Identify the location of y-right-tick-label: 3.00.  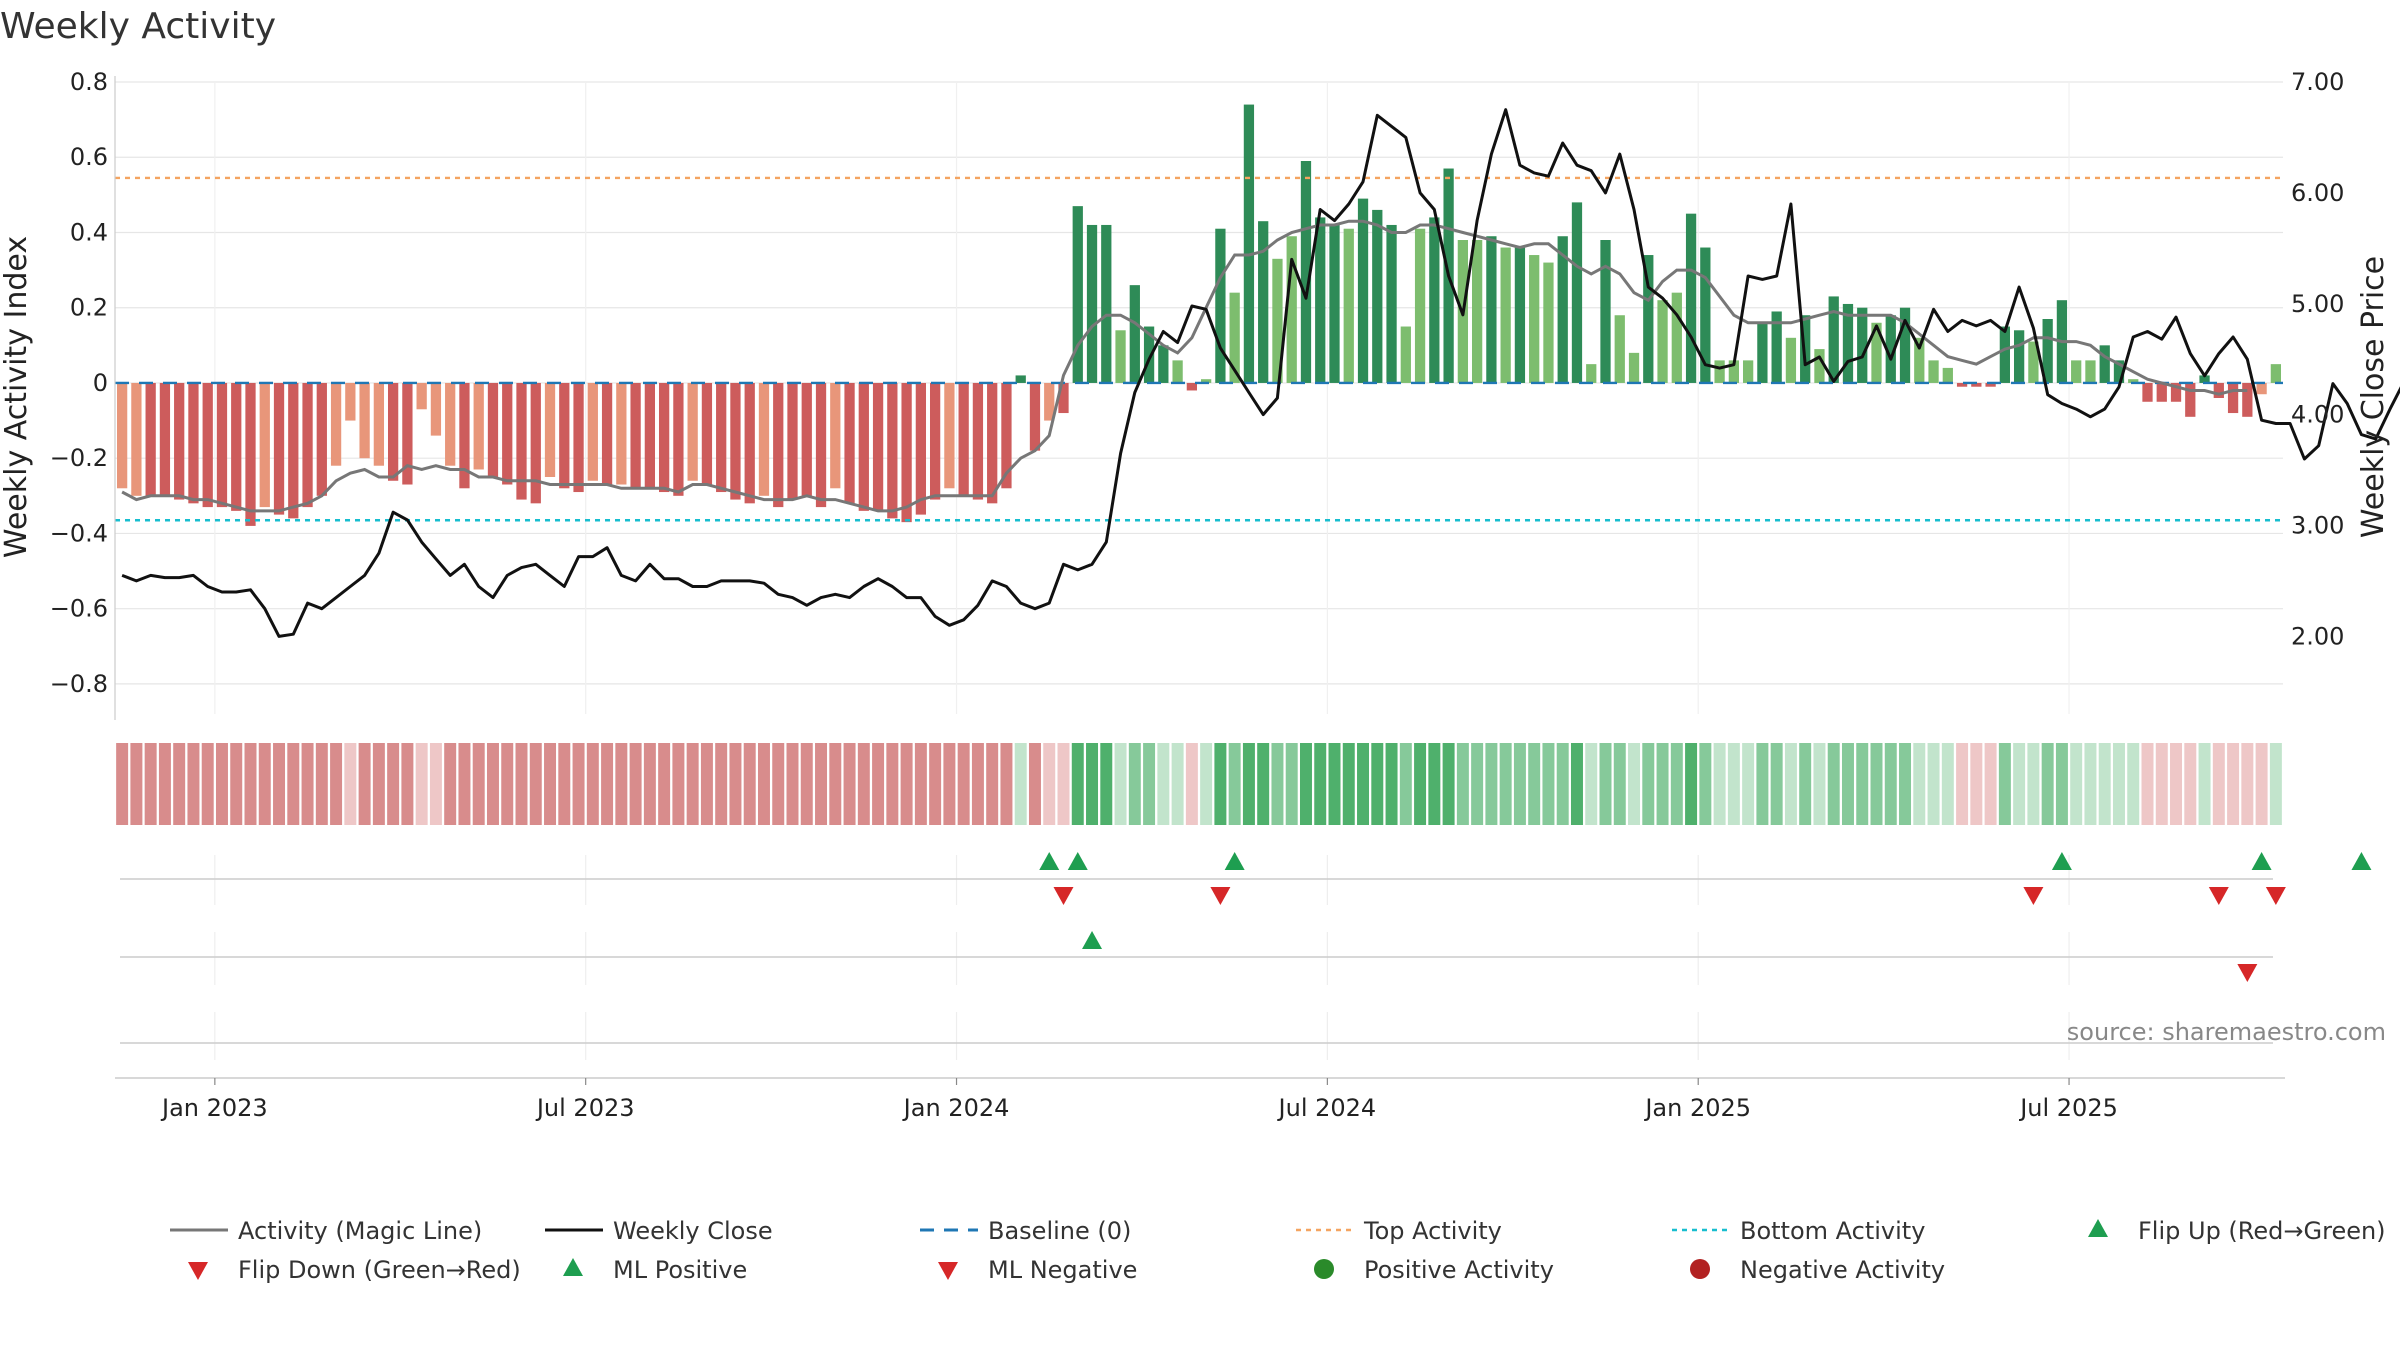
(2317, 526).